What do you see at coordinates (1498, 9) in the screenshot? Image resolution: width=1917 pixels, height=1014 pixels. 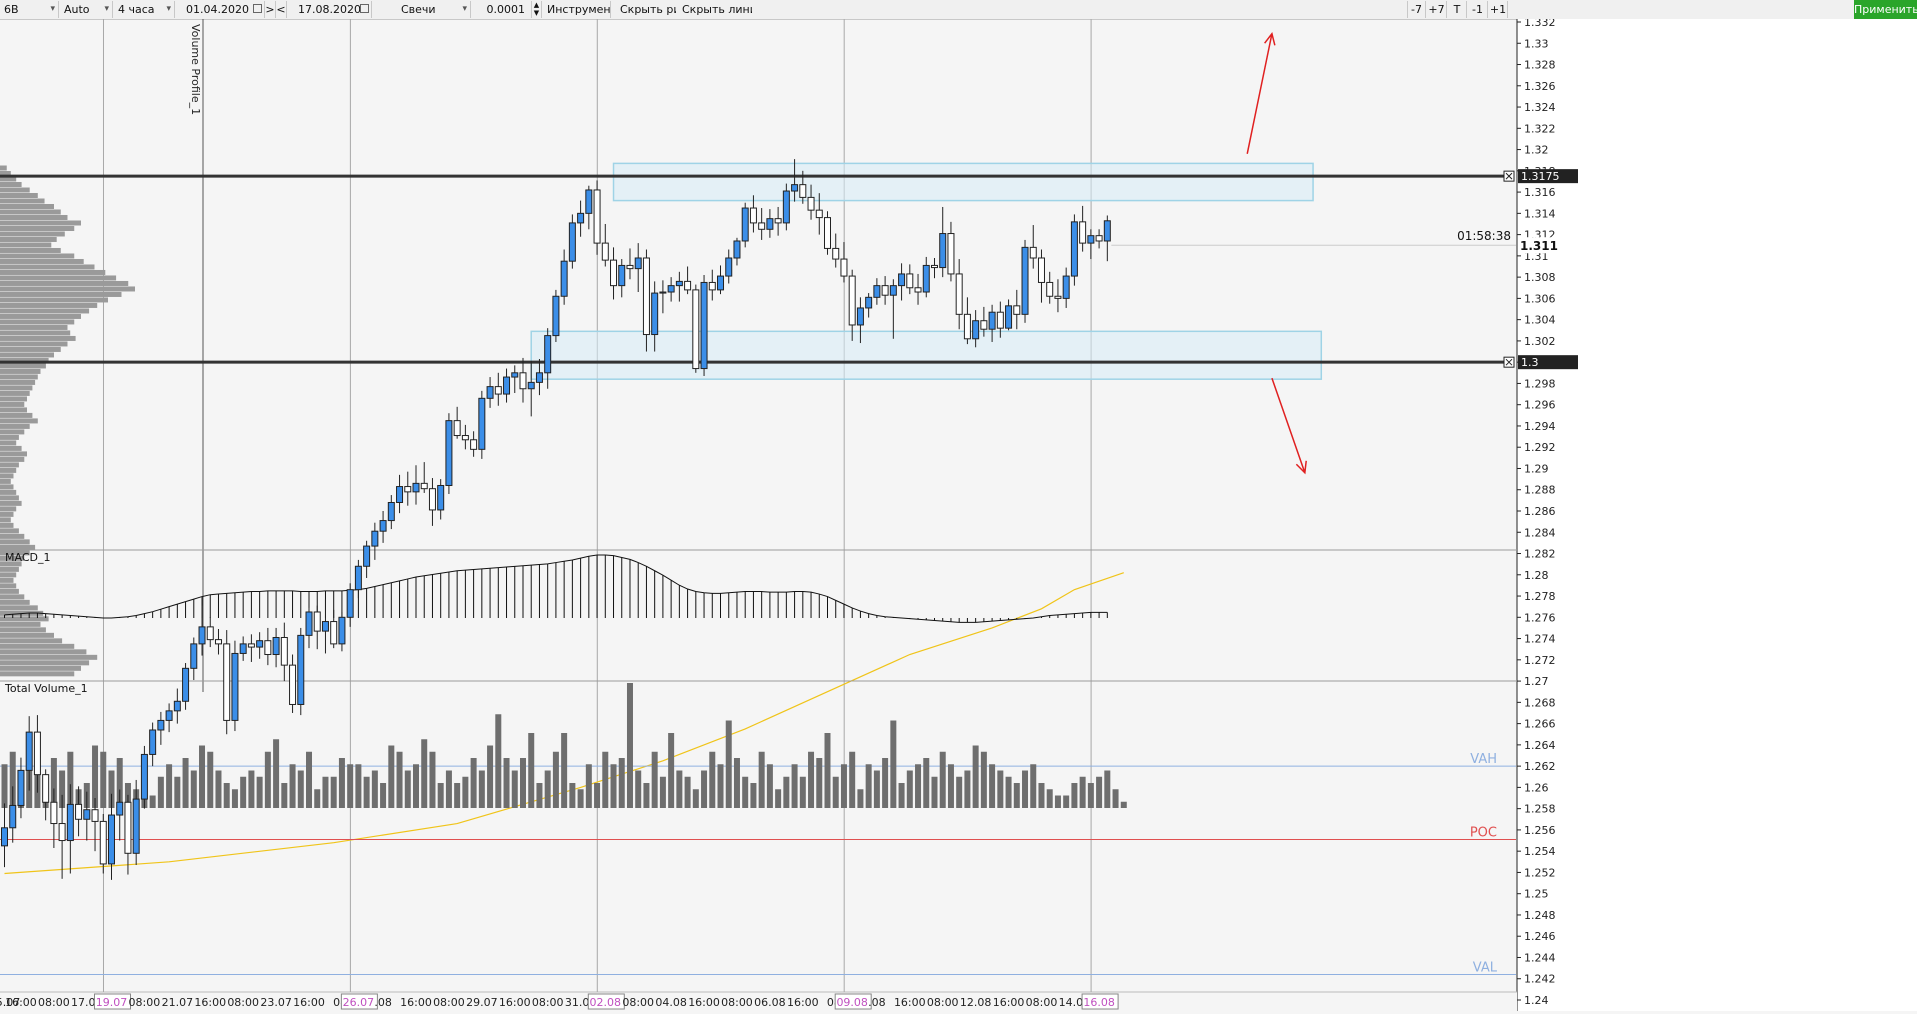 I see `shift-plus1-button: +1` at bounding box center [1498, 9].